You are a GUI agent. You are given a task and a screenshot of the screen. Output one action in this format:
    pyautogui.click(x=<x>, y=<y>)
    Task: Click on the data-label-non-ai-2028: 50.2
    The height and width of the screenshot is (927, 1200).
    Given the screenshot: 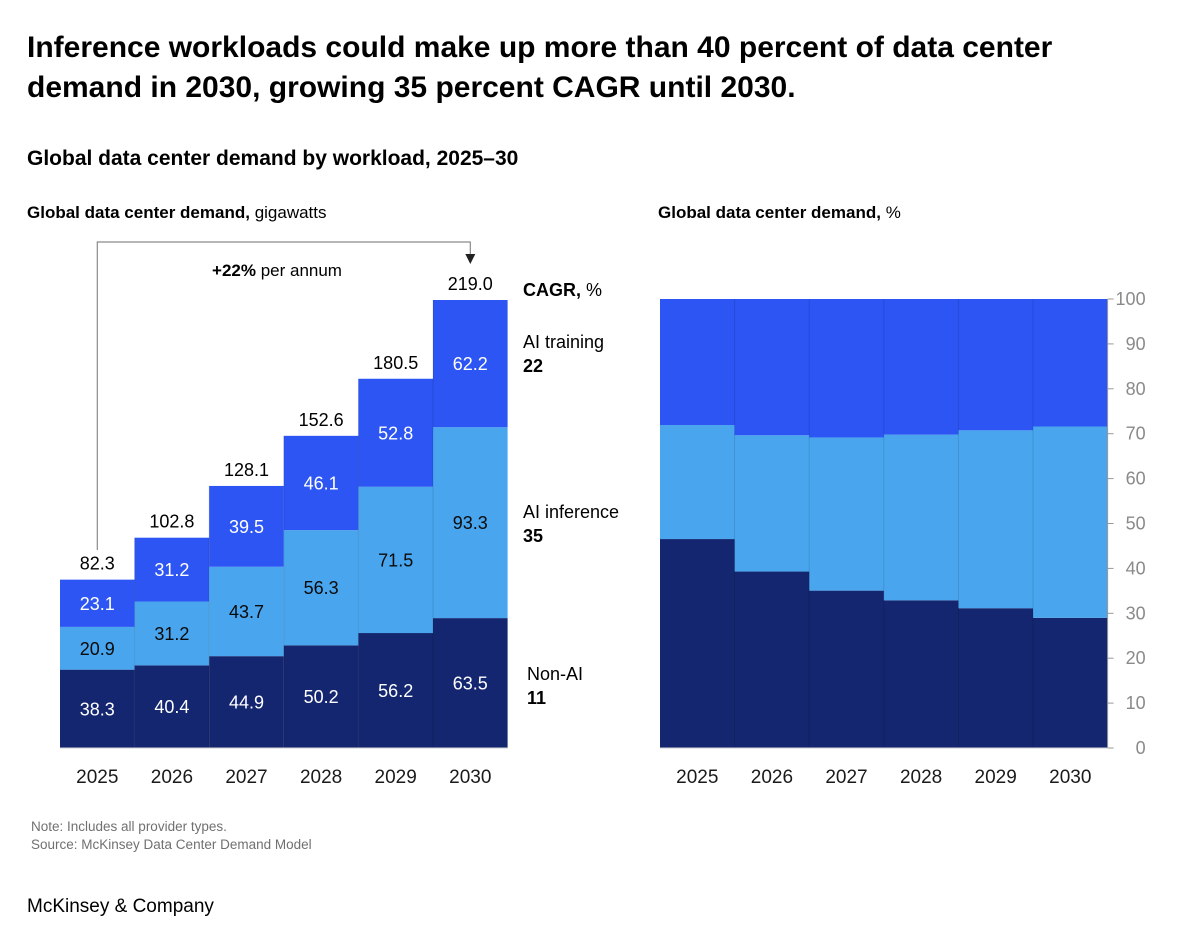 What is the action you would take?
    pyautogui.click(x=321, y=697)
    